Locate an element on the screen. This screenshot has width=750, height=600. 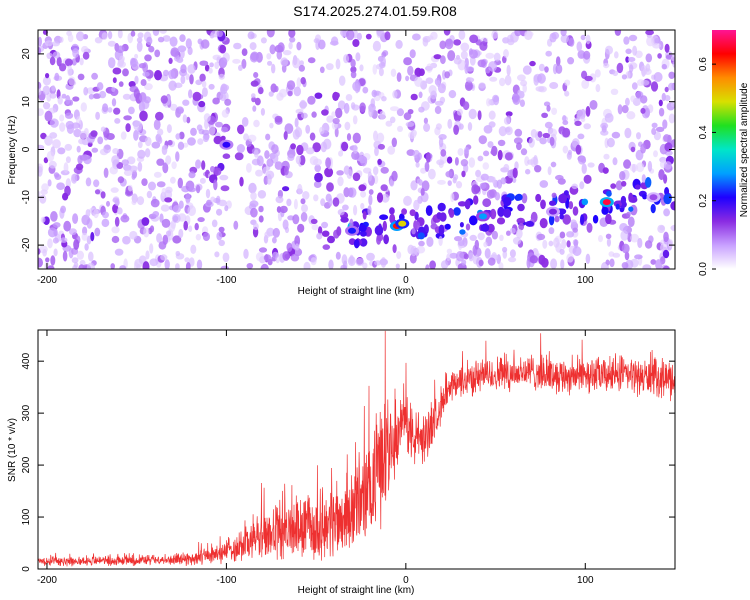
x-tick-label: 100 is located at coordinates (585, 280).